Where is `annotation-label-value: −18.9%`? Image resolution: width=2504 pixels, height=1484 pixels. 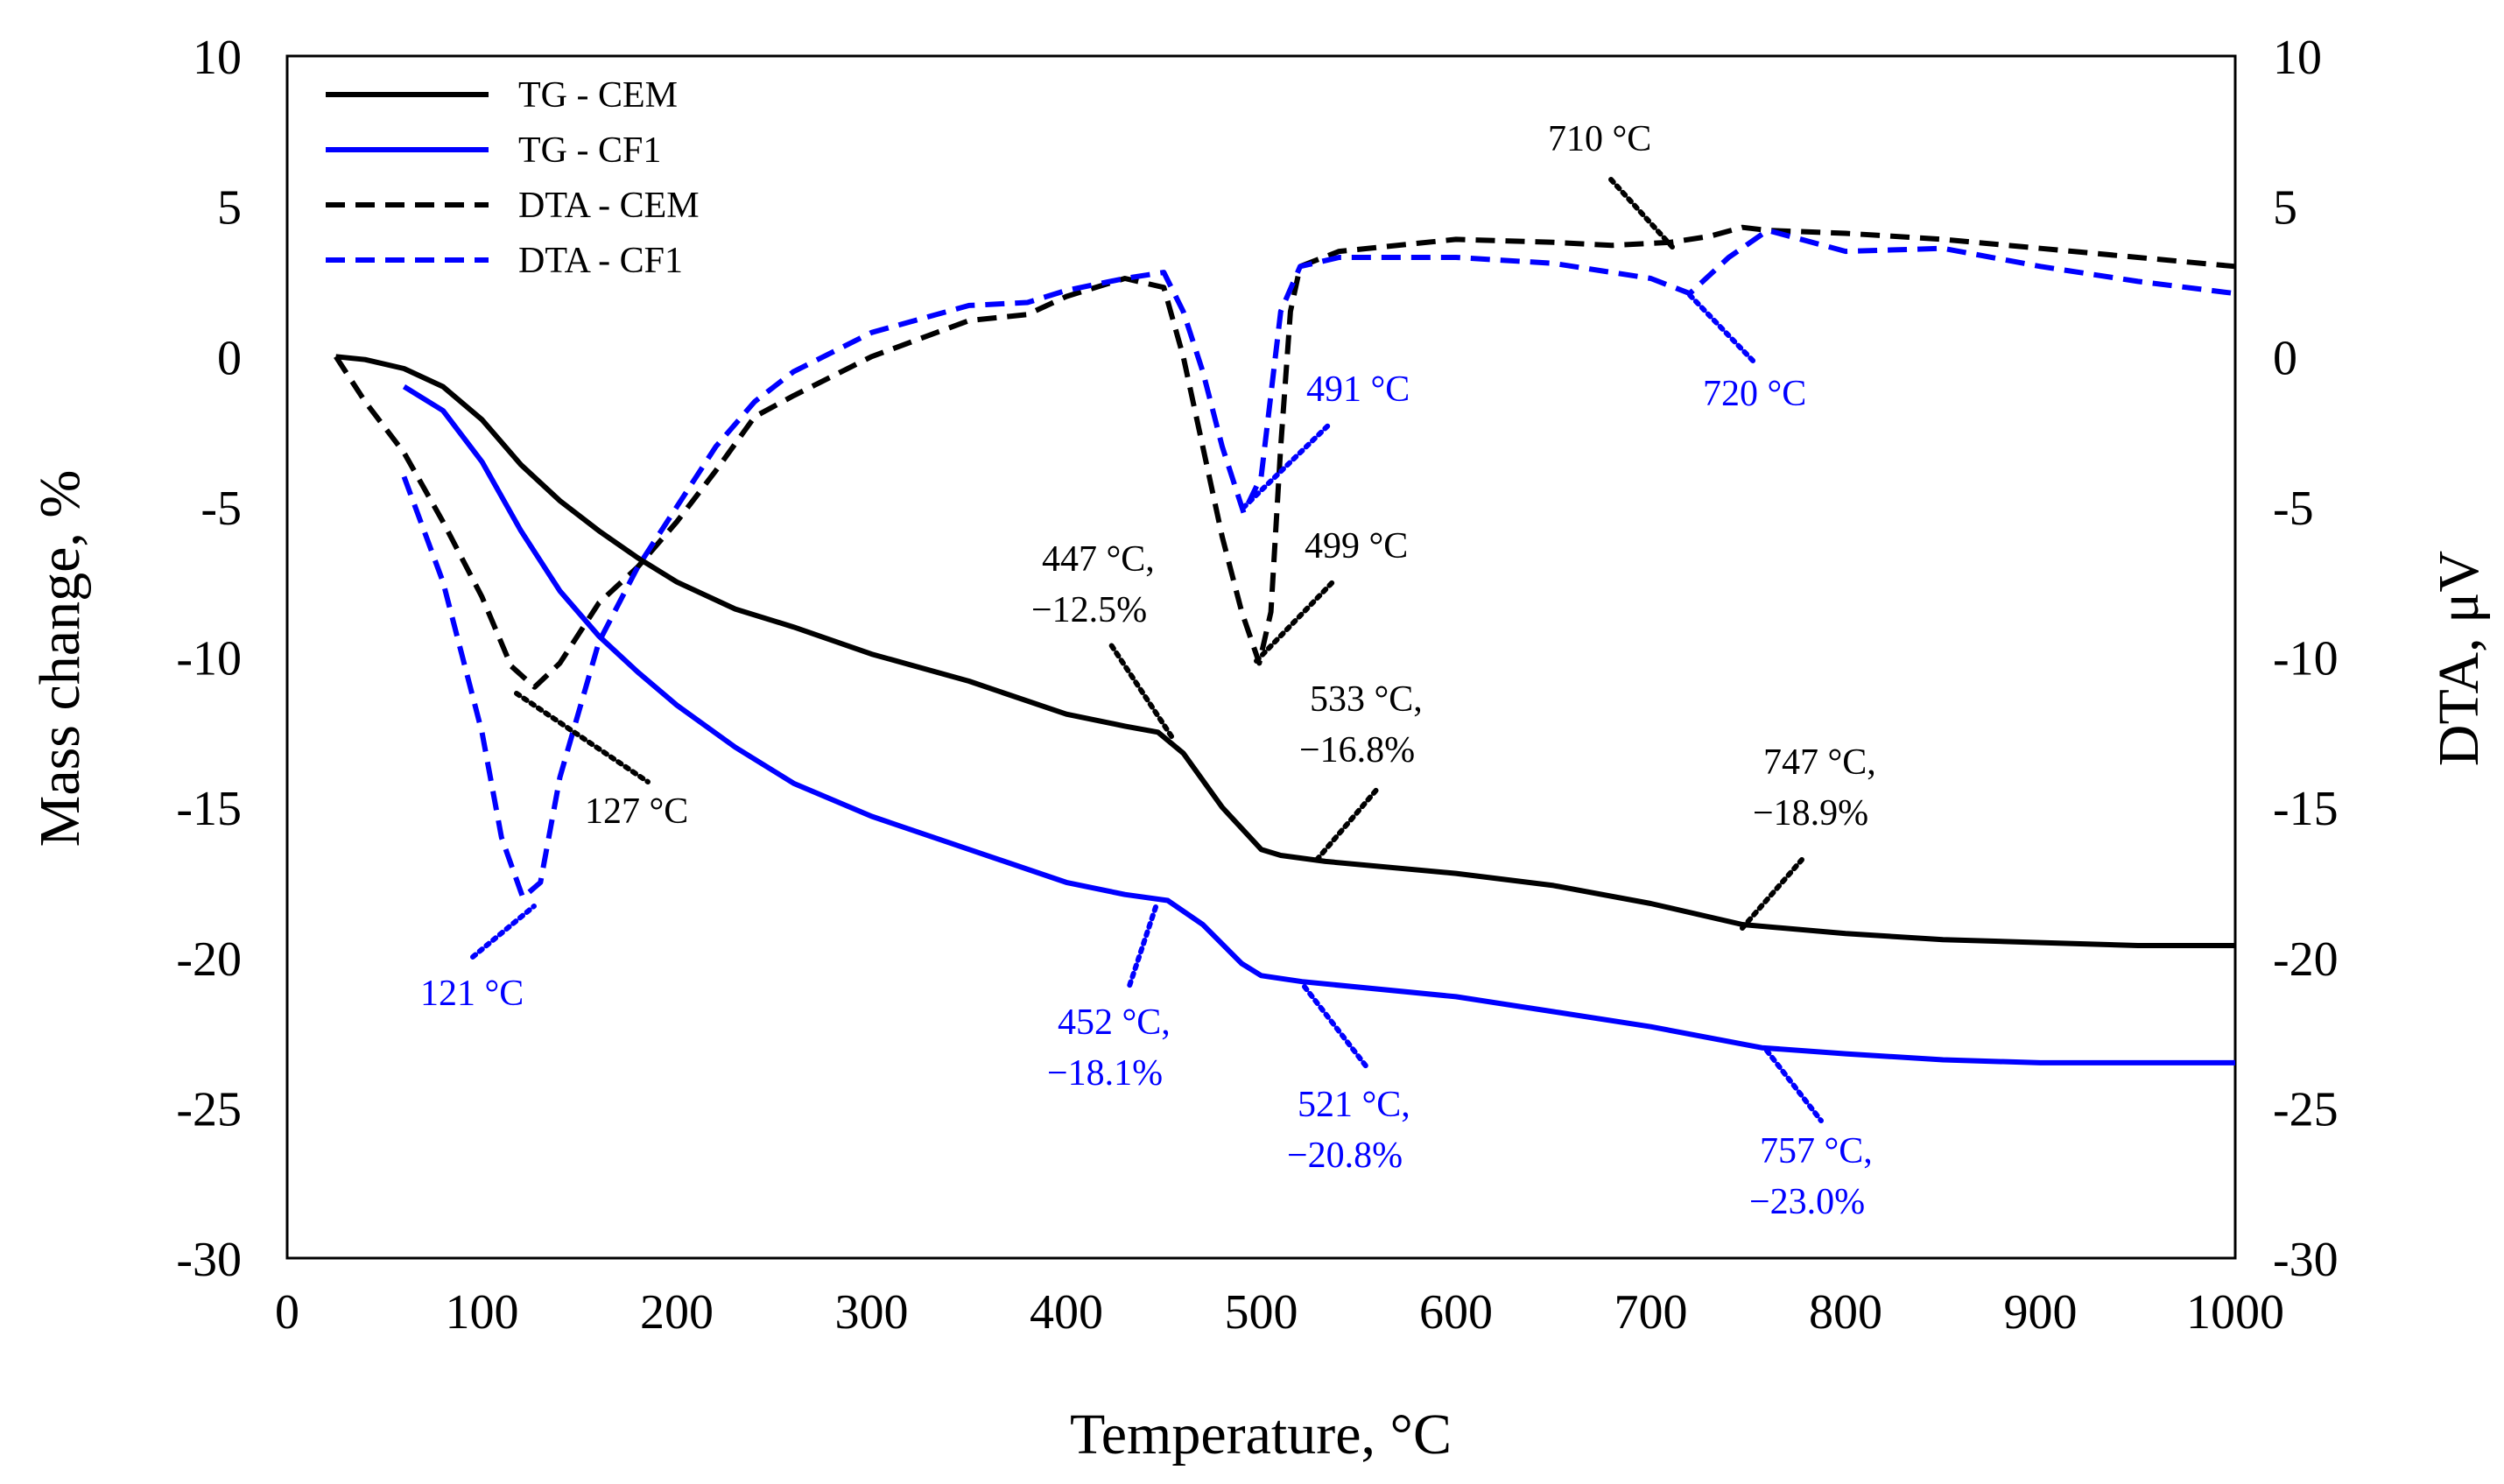
annotation-label-value: −18.9% is located at coordinates (1810, 813).